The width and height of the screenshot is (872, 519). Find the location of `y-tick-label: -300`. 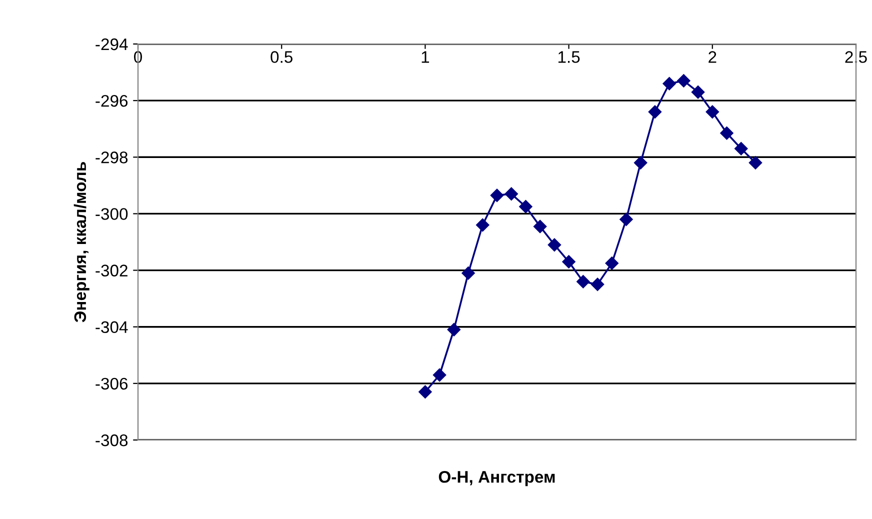

y-tick-label: -300 is located at coordinates (112, 214).